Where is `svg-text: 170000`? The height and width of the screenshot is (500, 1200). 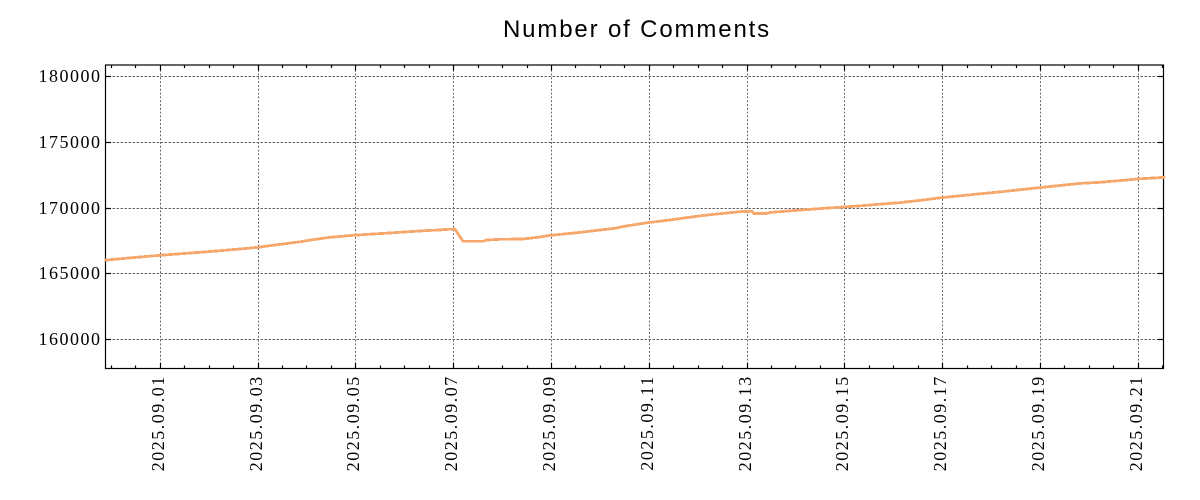
svg-text: 170000 is located at coordinates (70, 208).